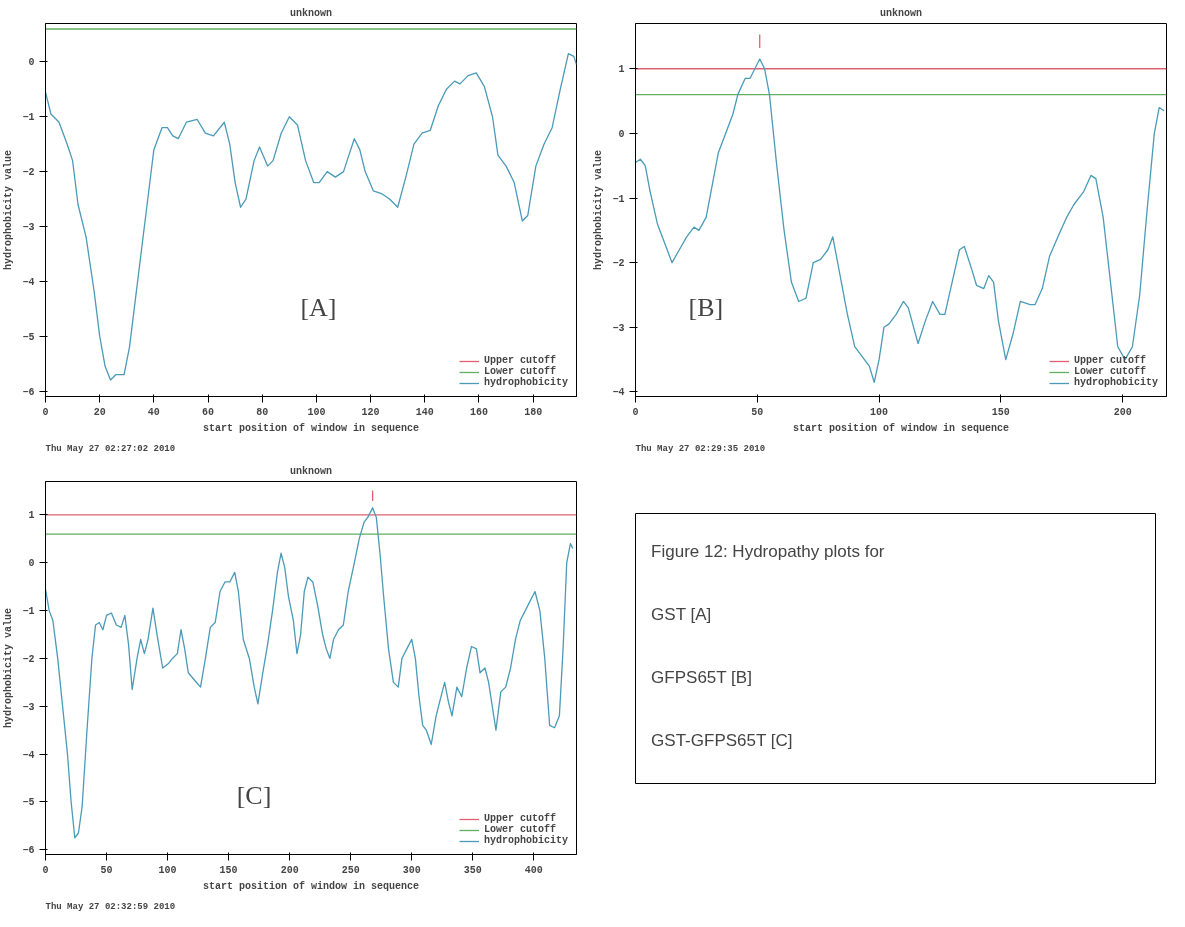  Describe the element at coordinates (110, 448) in the screenshot. I see `text: Thu May 27 02:27:02 2010` at that location.